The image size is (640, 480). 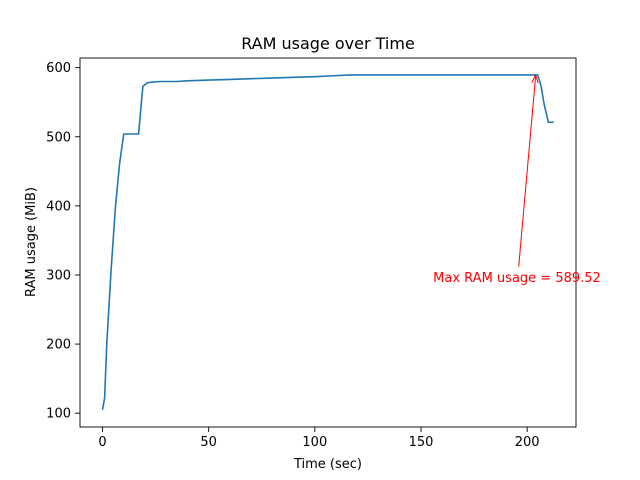 What do you see at coordinates (58, 345) in the screenshot?
I see `y-tick-label: 200` at bounding box center [58, 345].